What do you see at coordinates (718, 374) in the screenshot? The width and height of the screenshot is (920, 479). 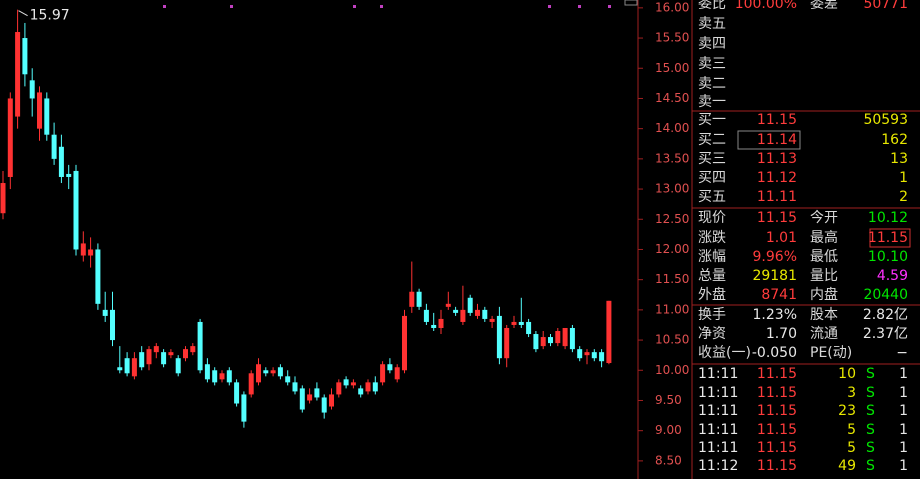 I see `panel-text: 11:11` at bounding box center [718, 374].